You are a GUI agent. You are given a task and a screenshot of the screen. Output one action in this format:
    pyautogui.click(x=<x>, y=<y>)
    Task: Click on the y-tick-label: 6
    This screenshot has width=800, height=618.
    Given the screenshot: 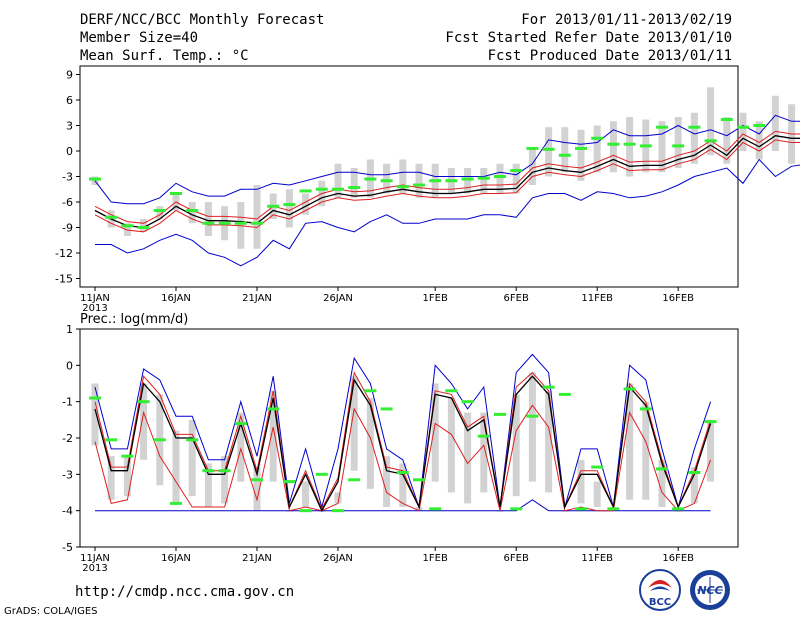 What is the action you would take?
    pyautogui.click(x=69, y=100)
    